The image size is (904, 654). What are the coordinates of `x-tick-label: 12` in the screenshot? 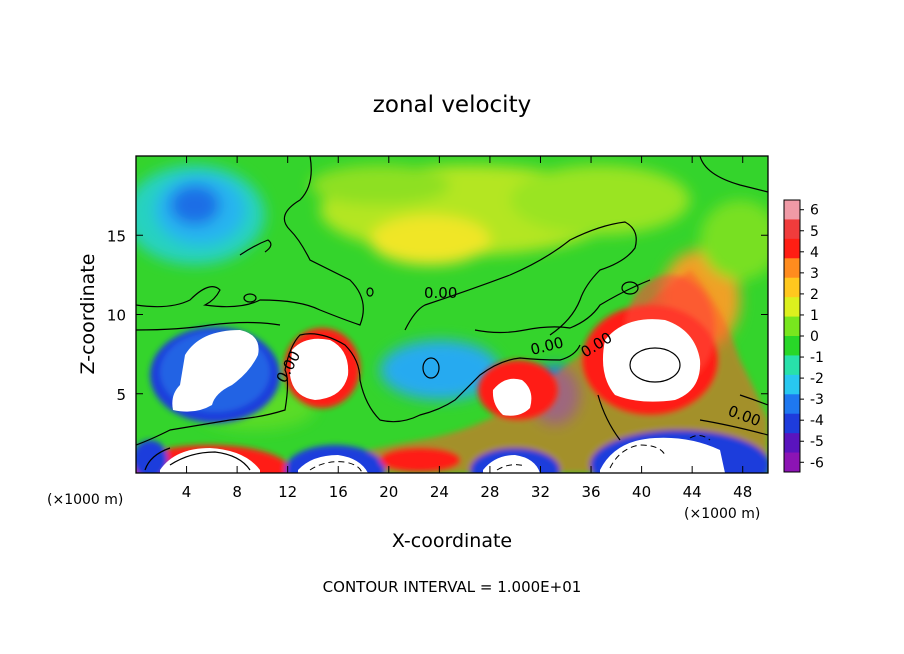 It's located at (287, 492).